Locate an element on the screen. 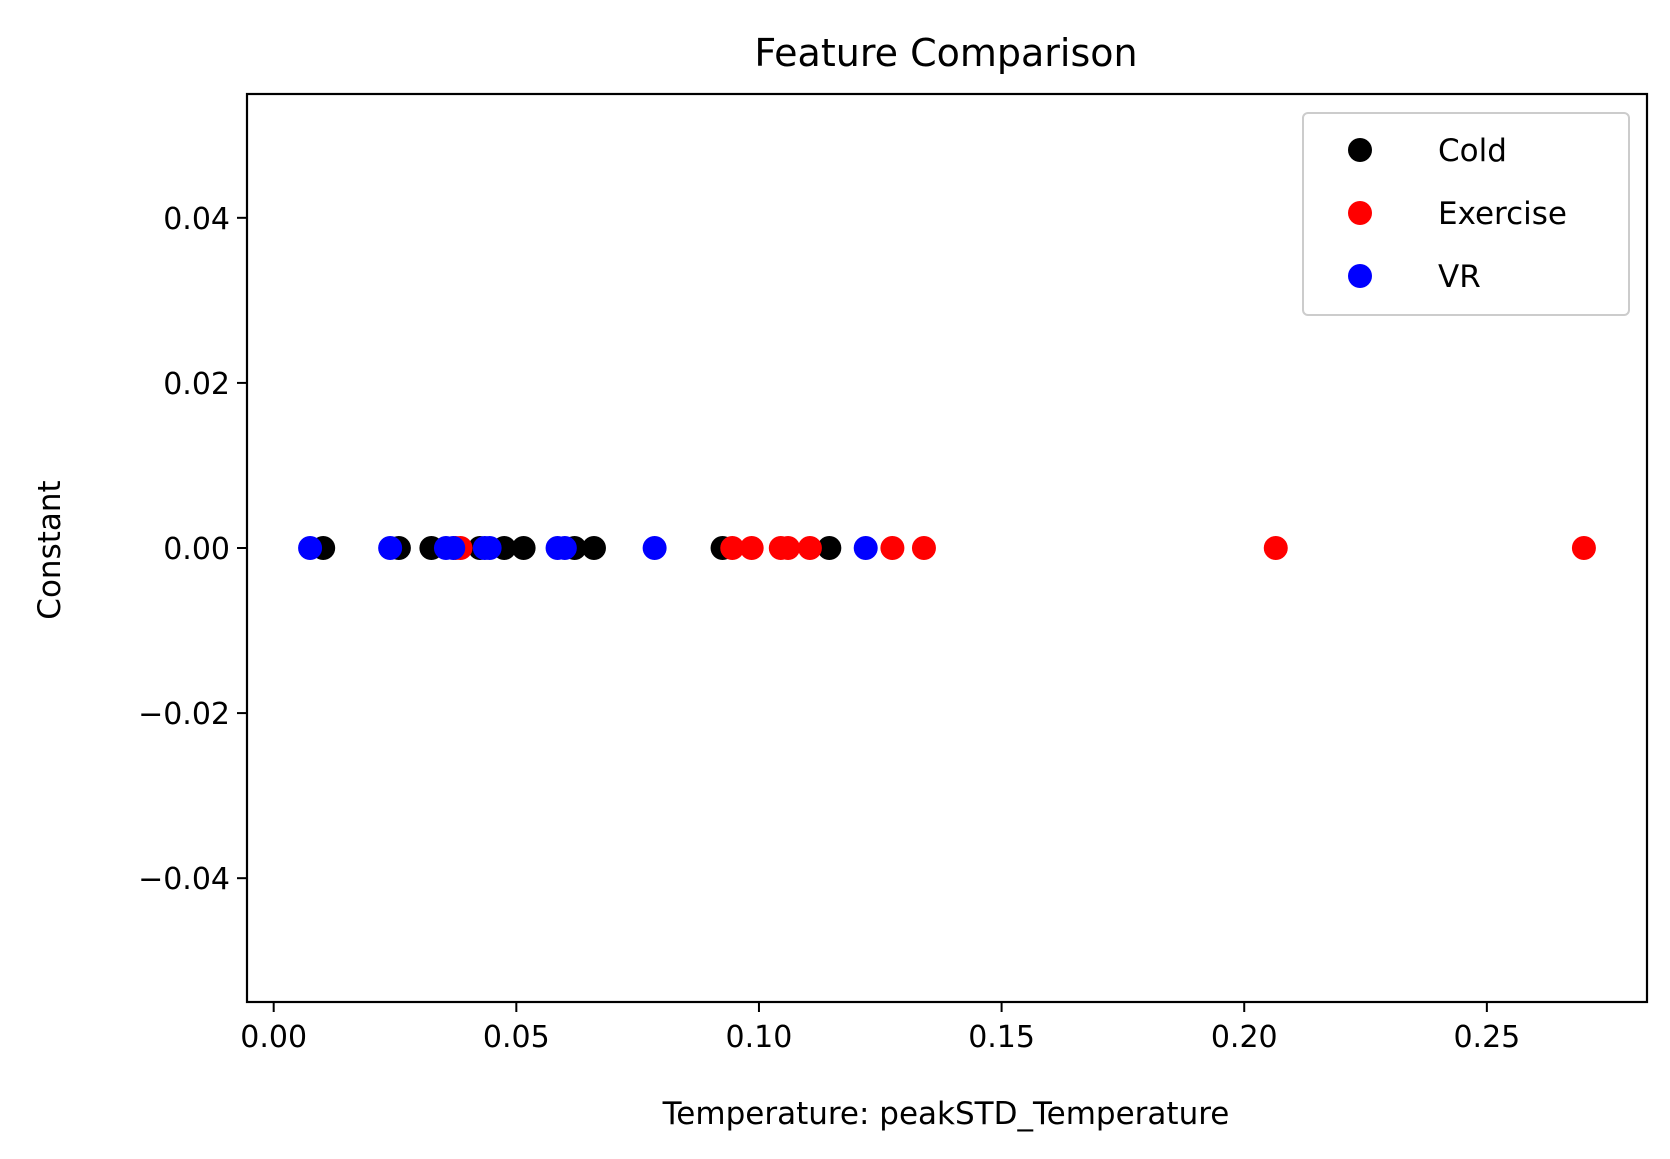  legend-label-exercise: Exercise is located at coordinates (1502, 214).